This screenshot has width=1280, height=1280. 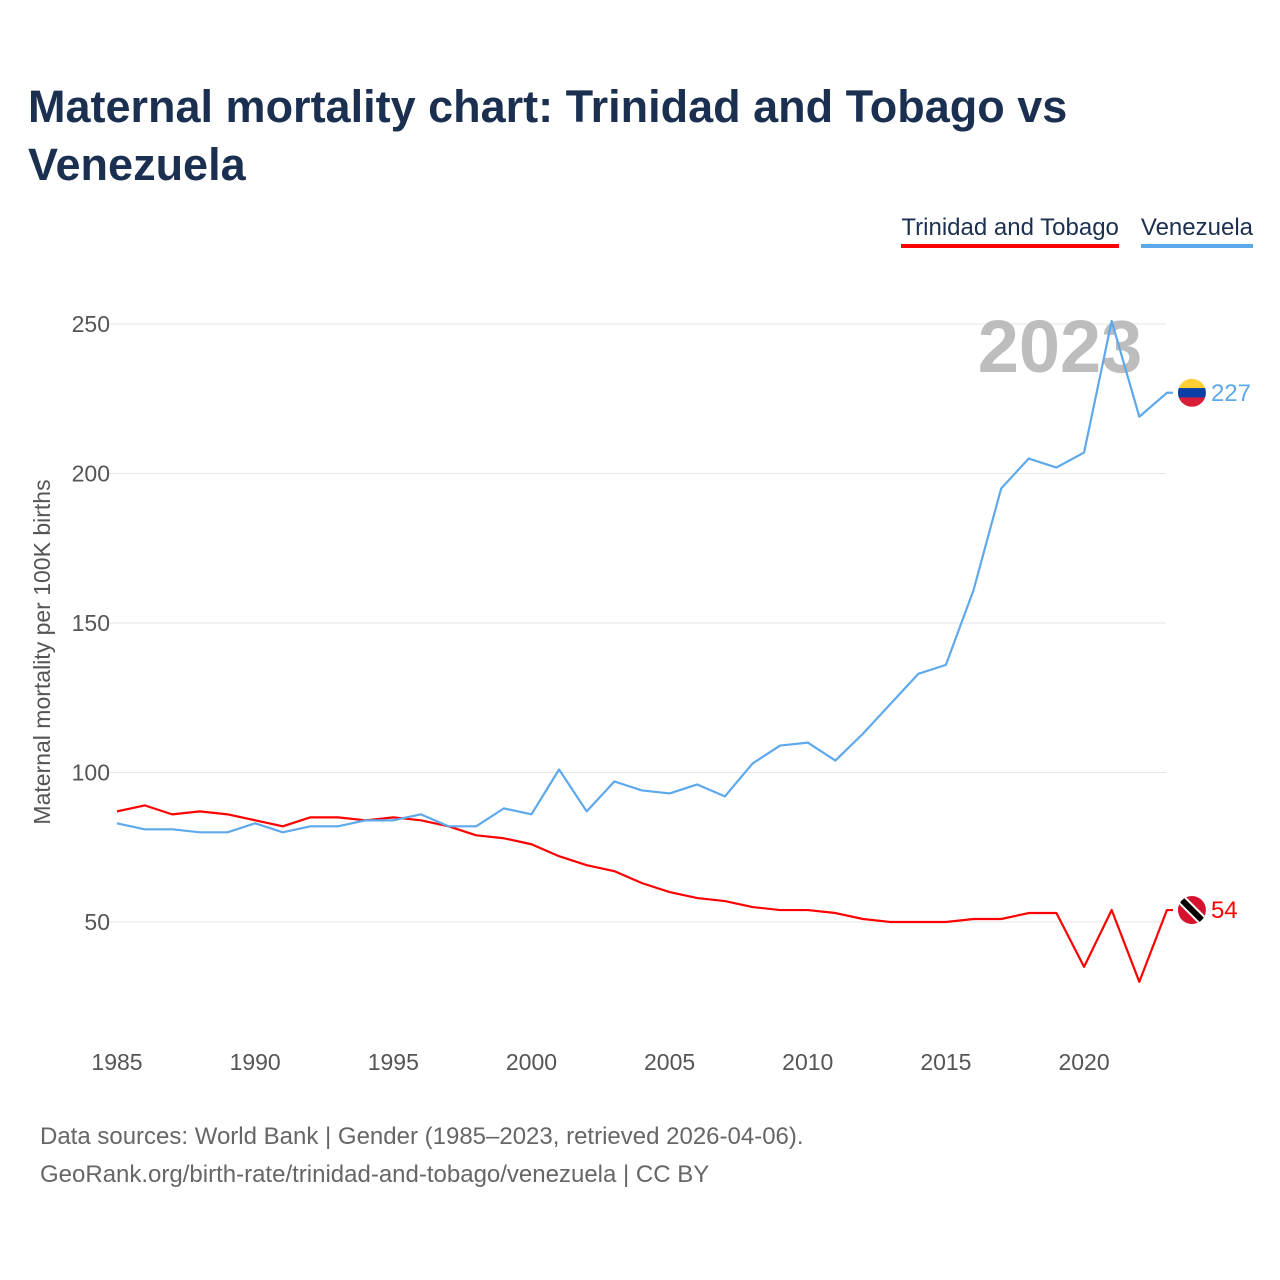 What do you see at coordinates (945, 1062) in the screenshot?
I see `x-tick-label: 2015` at bounding box center [945, 1062].